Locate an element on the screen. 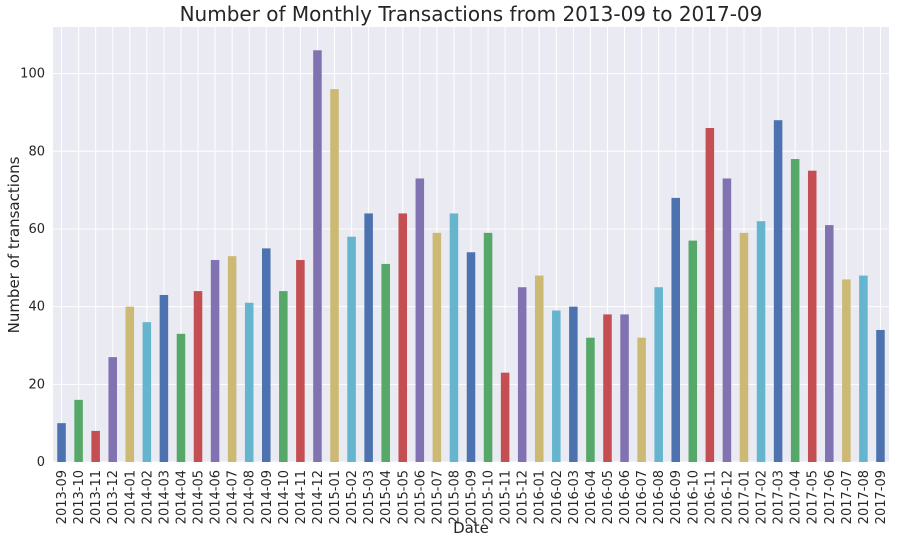 This screenshot has height=542, width=897. x-tick-label: 2016-11 is located at coordinates (710, 497).